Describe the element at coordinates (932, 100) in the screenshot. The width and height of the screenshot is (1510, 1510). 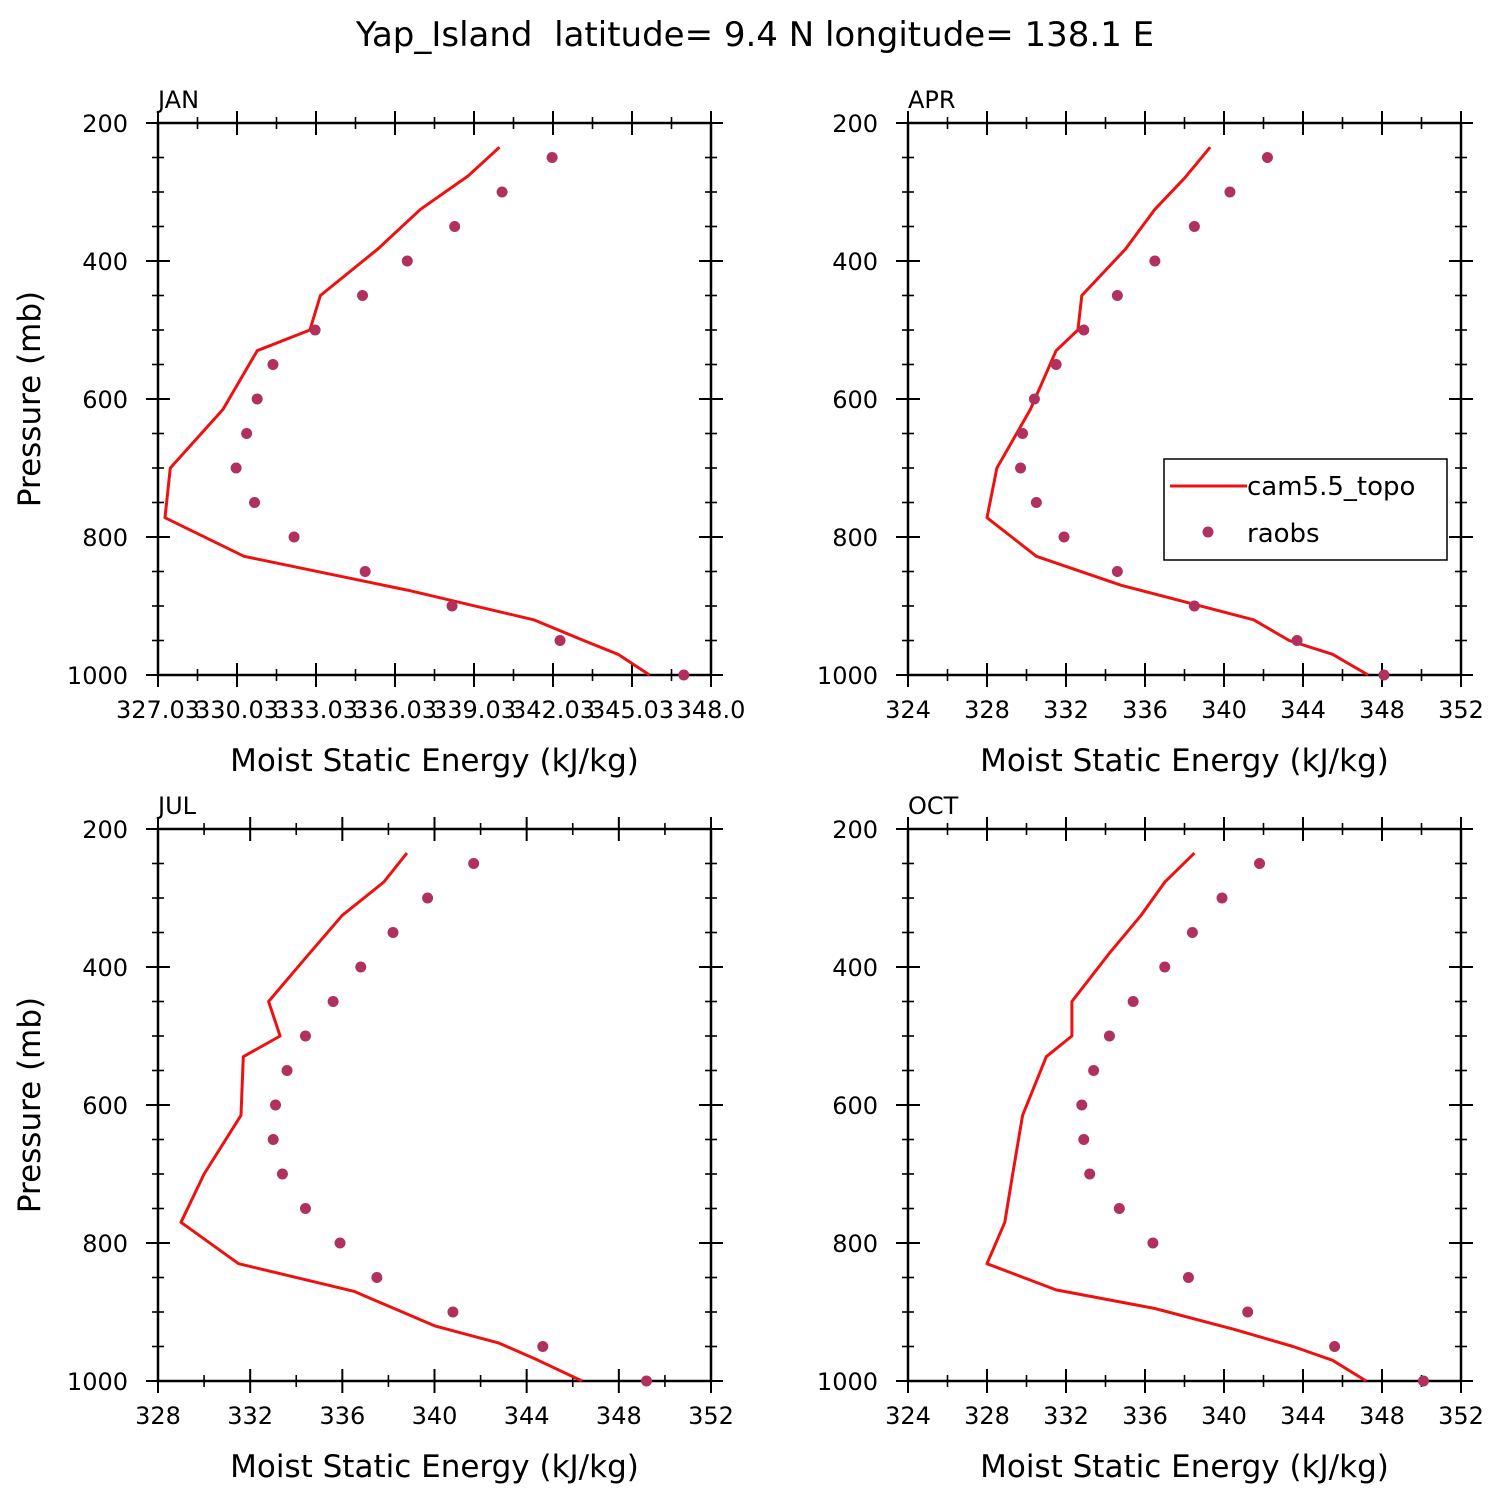
I see `panel-title: APR` at that location.